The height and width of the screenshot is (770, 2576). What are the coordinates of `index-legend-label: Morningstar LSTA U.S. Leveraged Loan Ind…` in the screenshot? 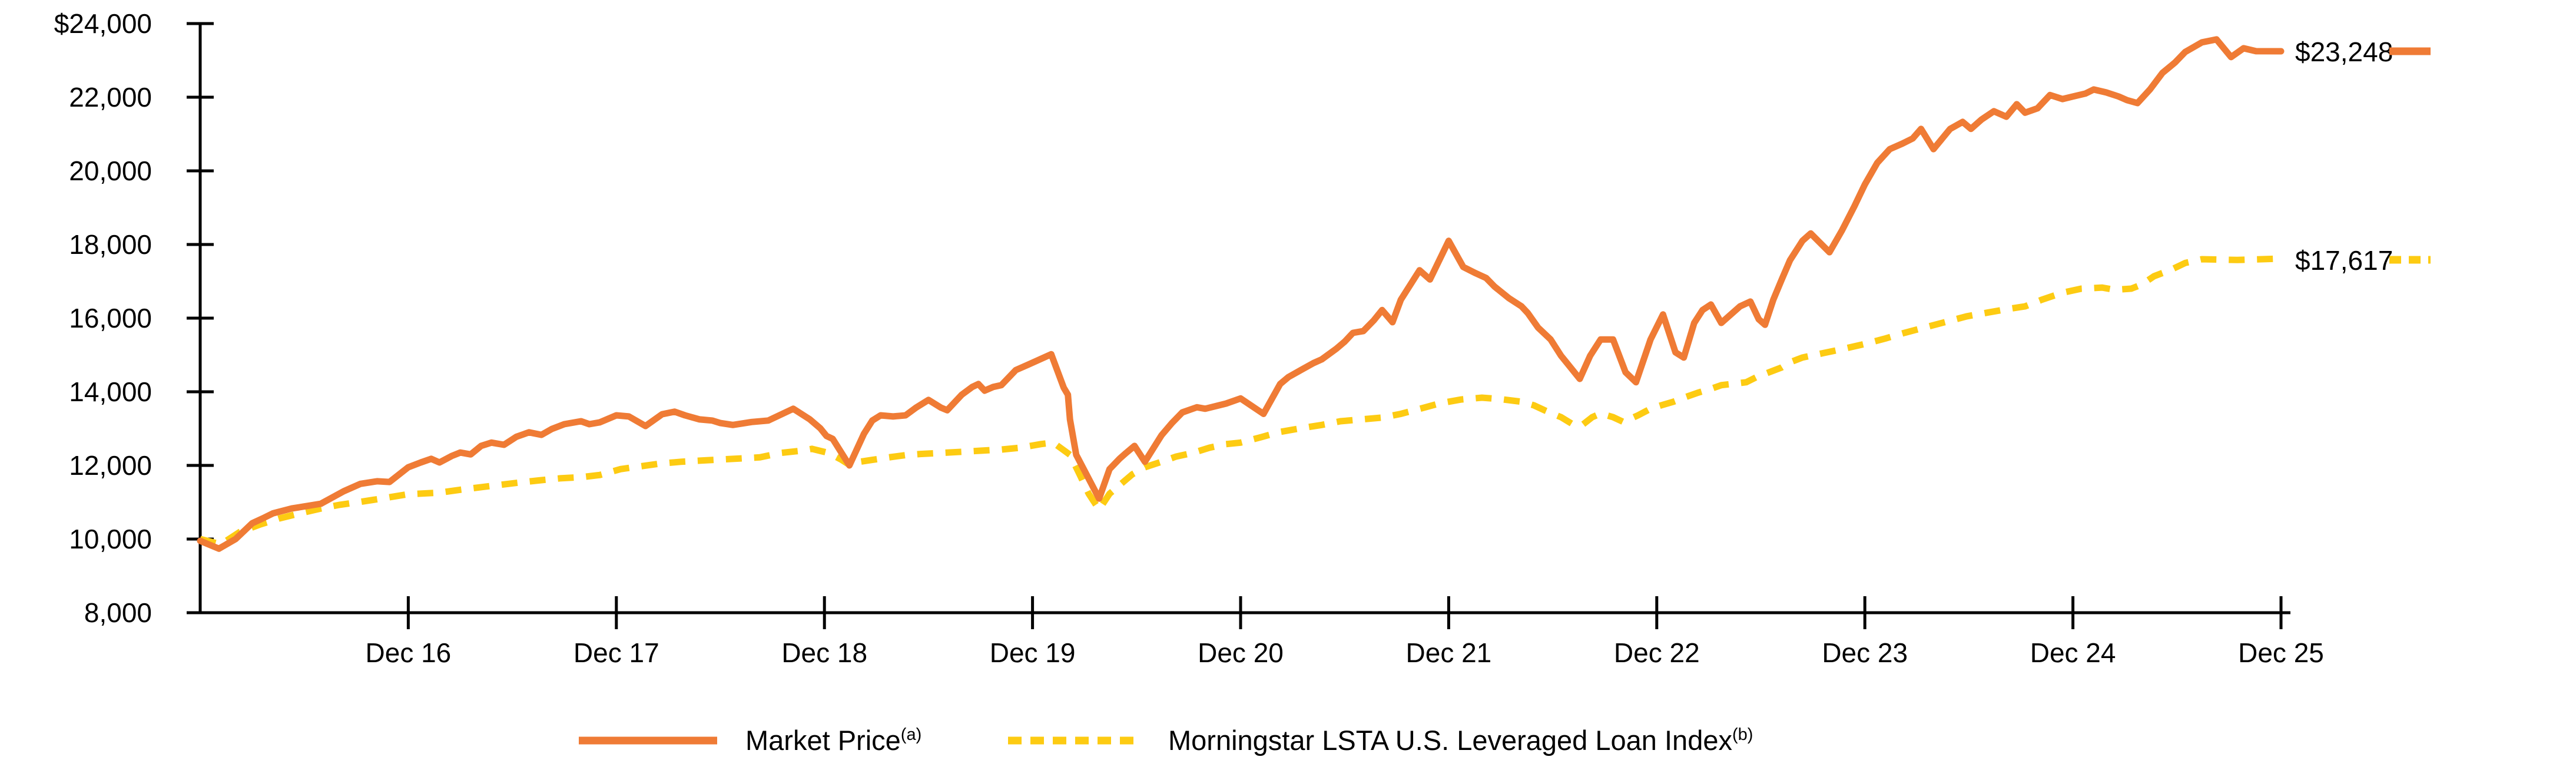 It's located at (1460, 740).